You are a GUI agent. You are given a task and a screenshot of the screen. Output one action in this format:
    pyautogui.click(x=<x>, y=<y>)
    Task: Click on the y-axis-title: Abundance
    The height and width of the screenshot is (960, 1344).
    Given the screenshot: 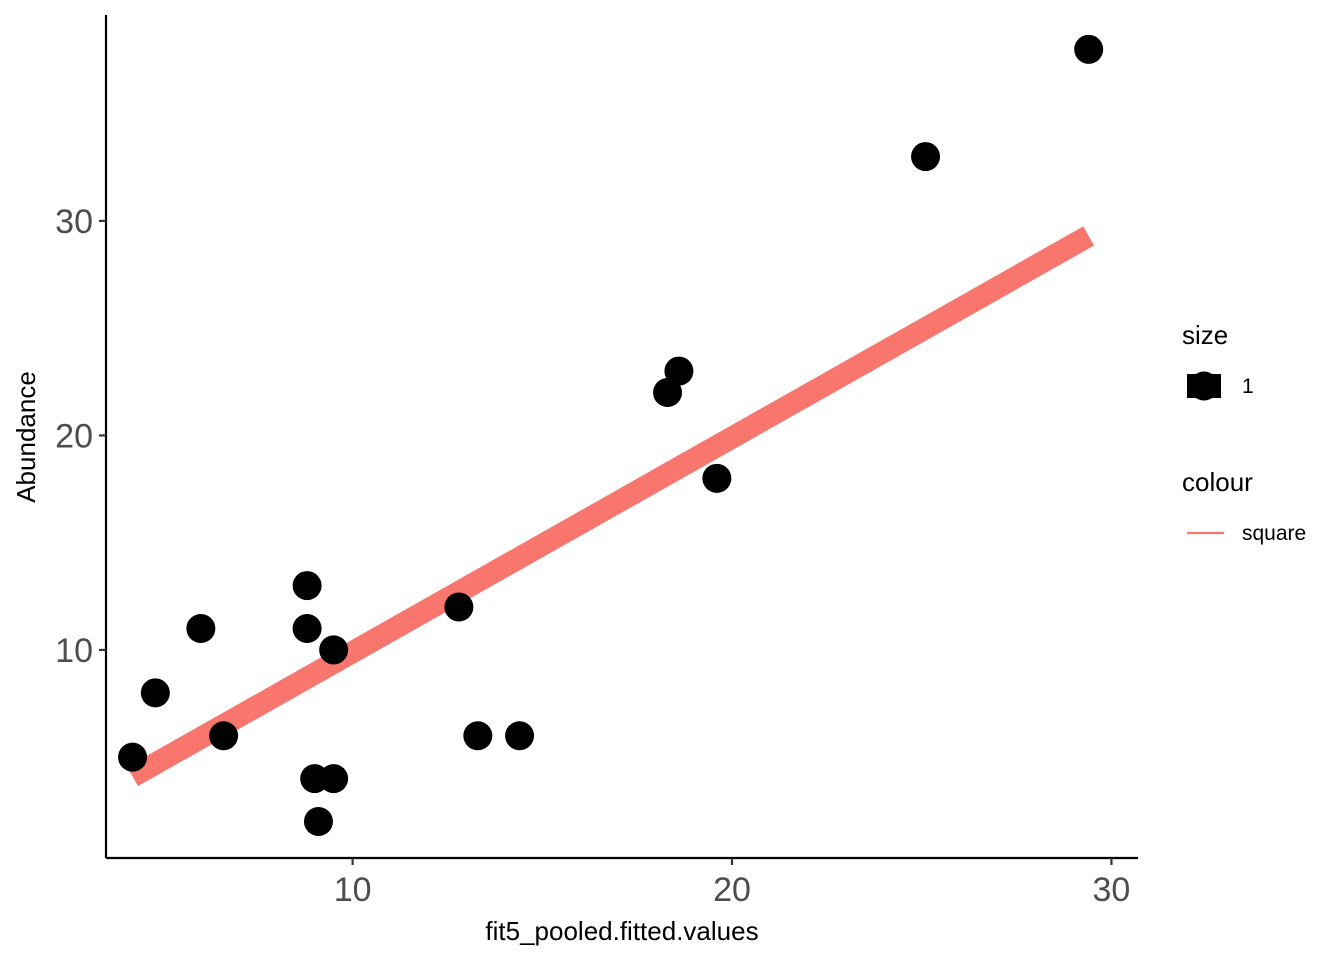 What is the action you would take?
    pyautogui.click(x=26, y=437)
    